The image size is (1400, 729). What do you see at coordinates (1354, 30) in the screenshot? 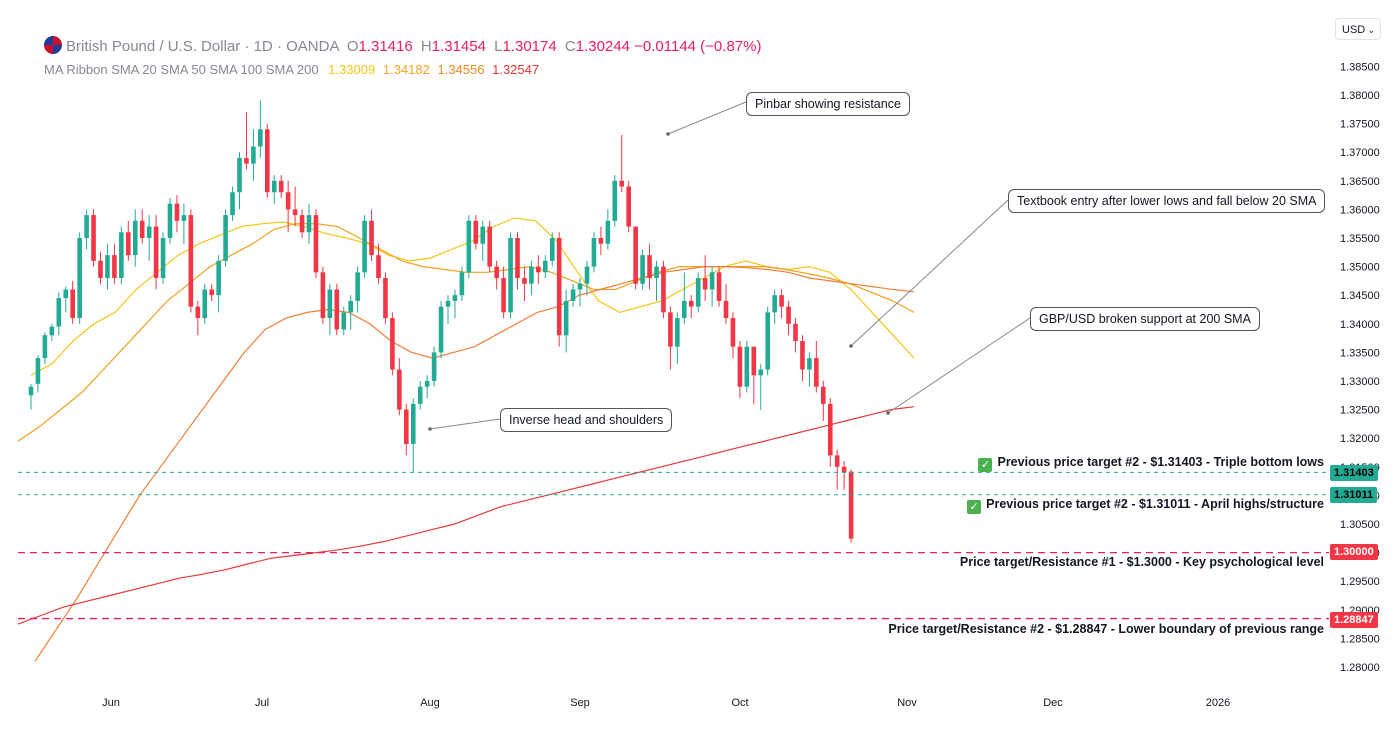
I see `currency-value: USD` at bounding box center [1354, 30].